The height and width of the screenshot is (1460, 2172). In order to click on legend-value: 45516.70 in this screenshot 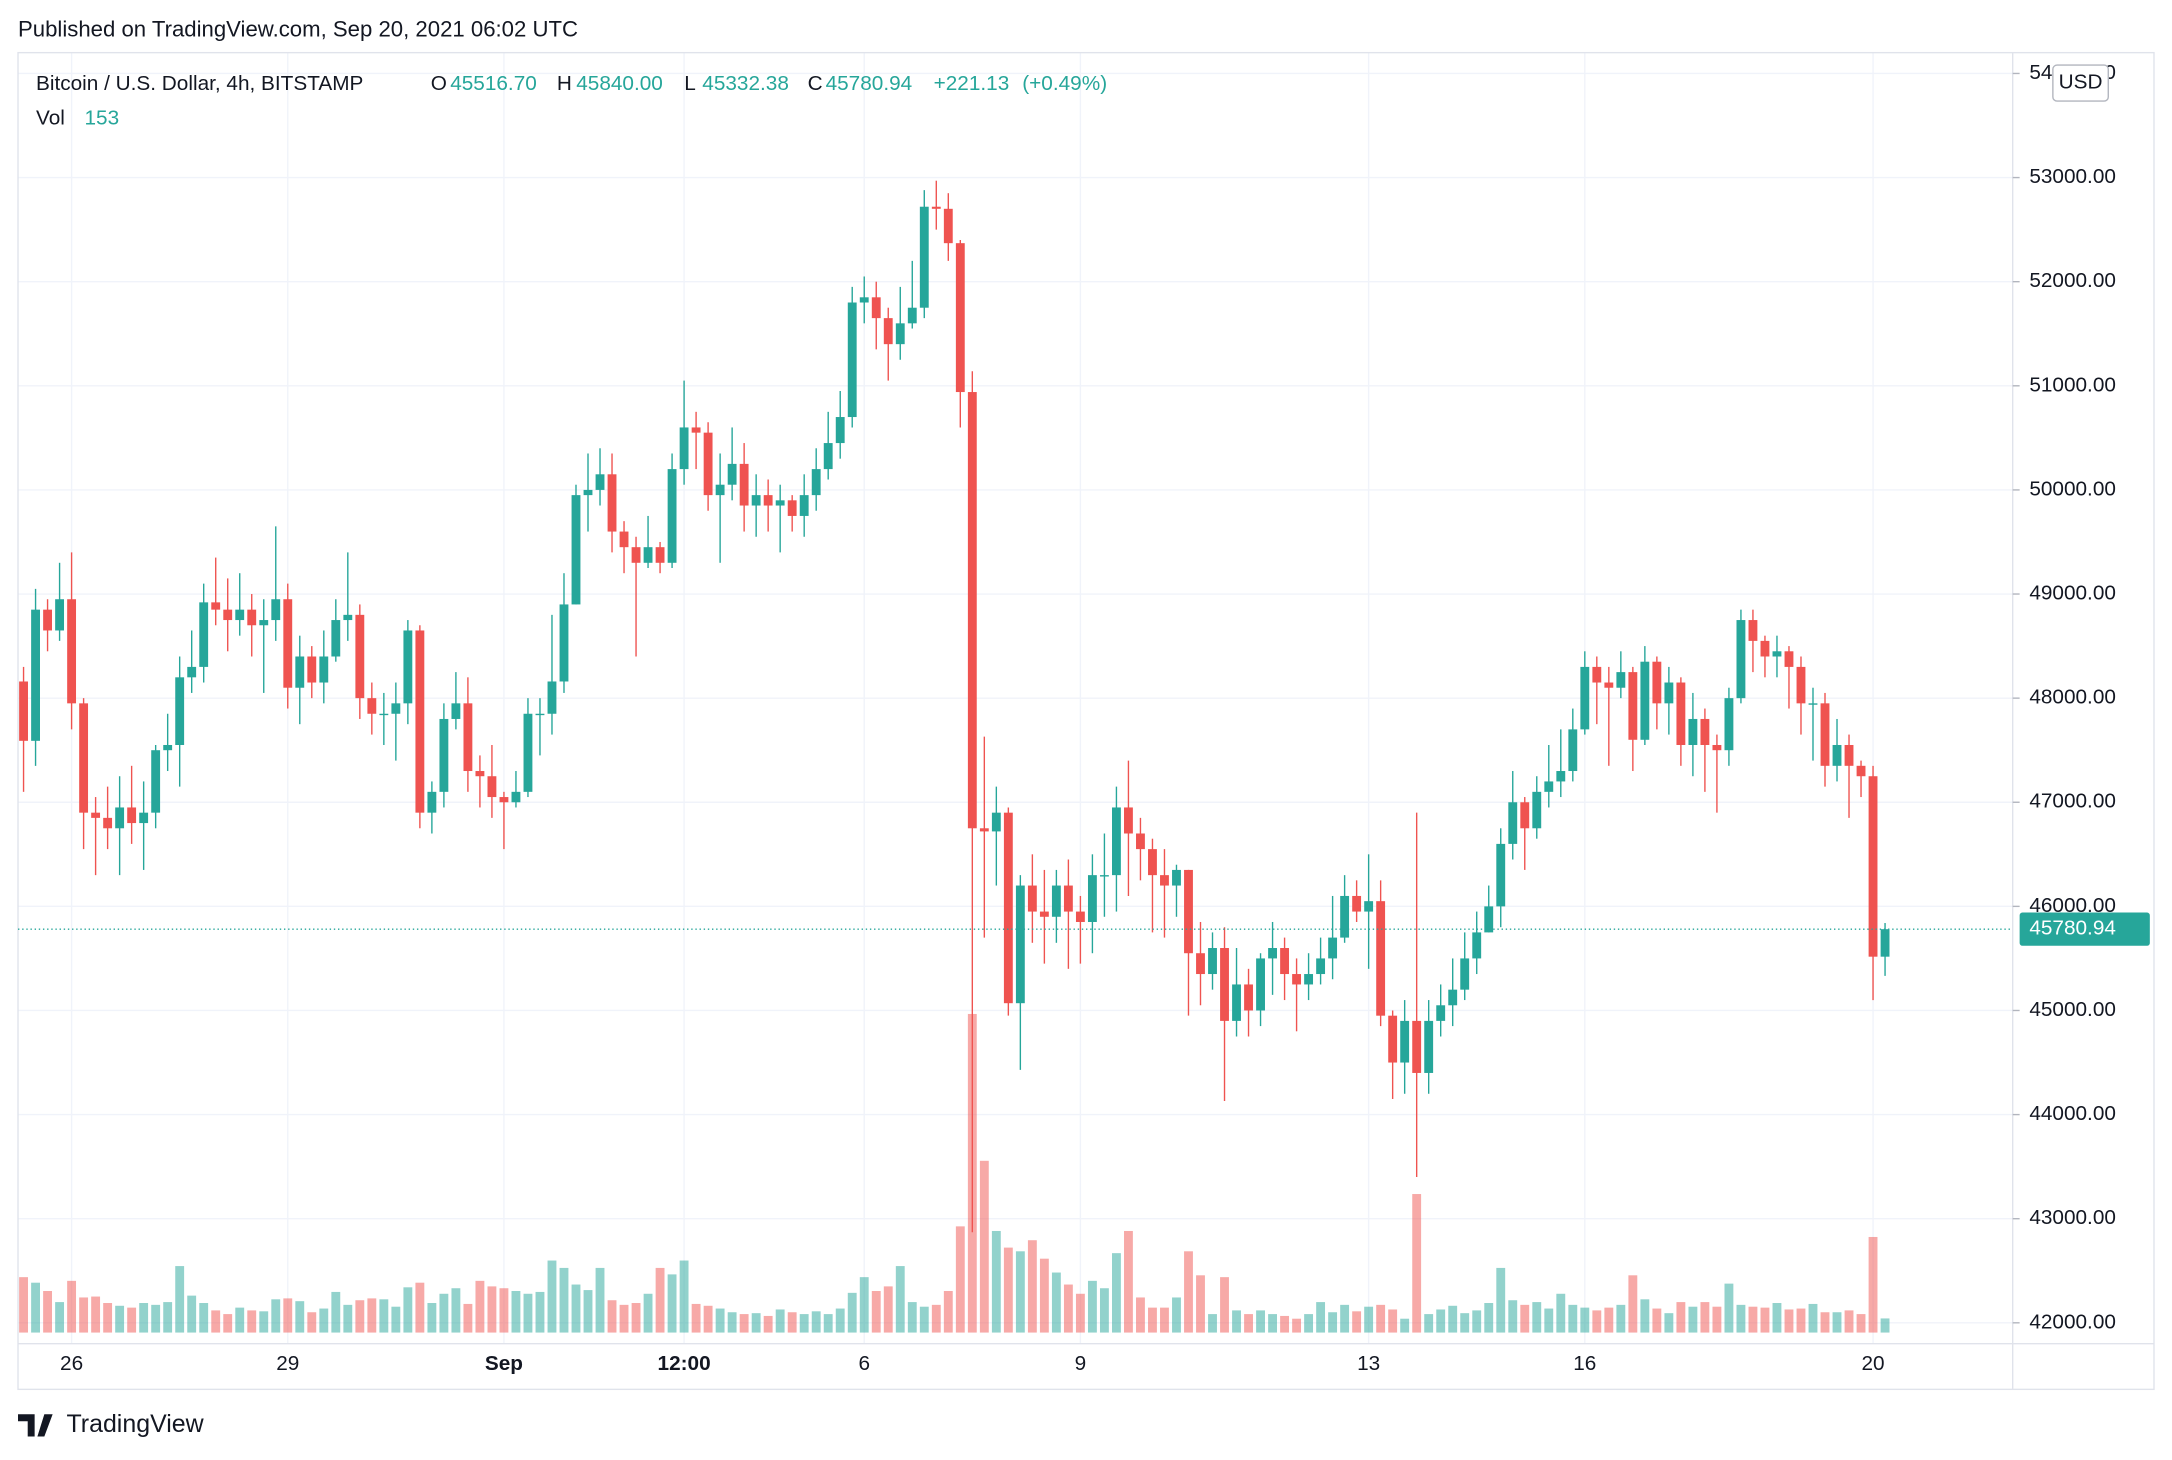, I will do `click(493, 83)`.